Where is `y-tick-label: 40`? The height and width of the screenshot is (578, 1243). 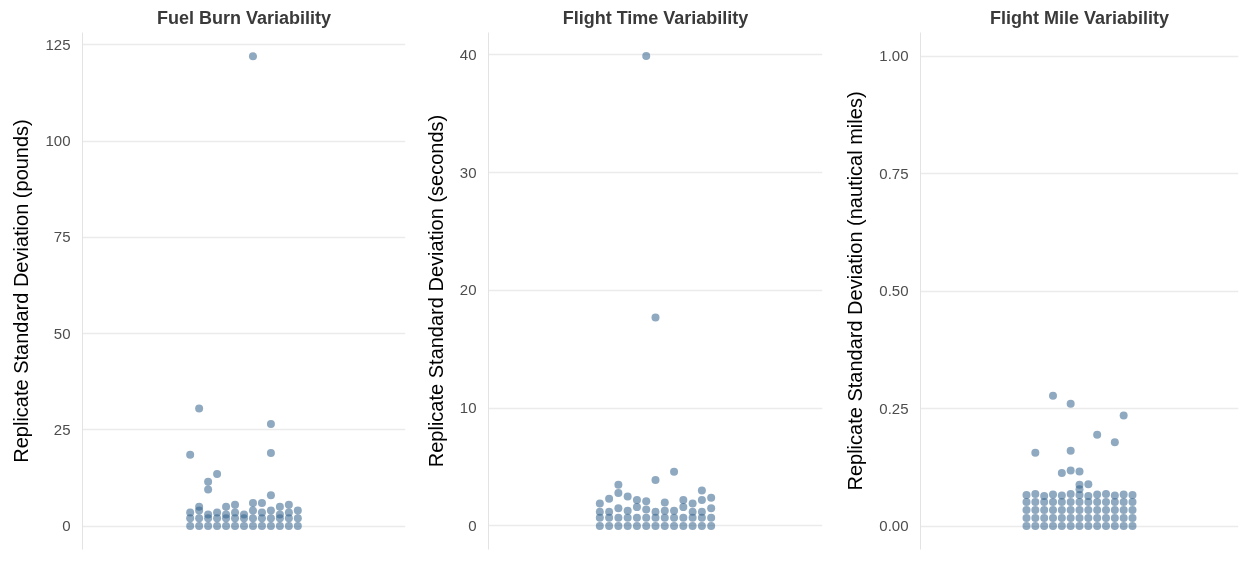
y-tick-label: 40 is located at coordinates (468, 54).